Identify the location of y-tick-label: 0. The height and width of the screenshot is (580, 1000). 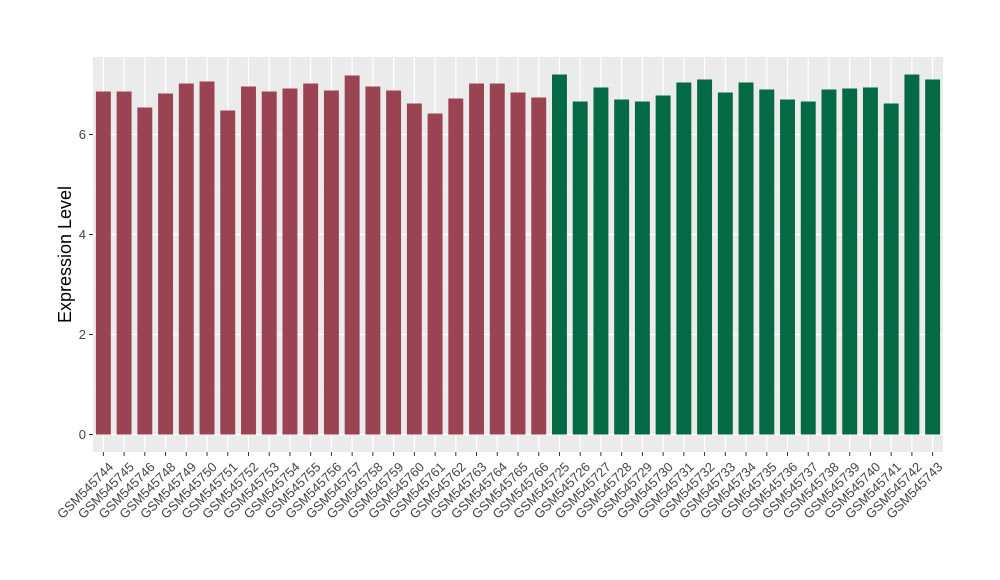
(82, 434).